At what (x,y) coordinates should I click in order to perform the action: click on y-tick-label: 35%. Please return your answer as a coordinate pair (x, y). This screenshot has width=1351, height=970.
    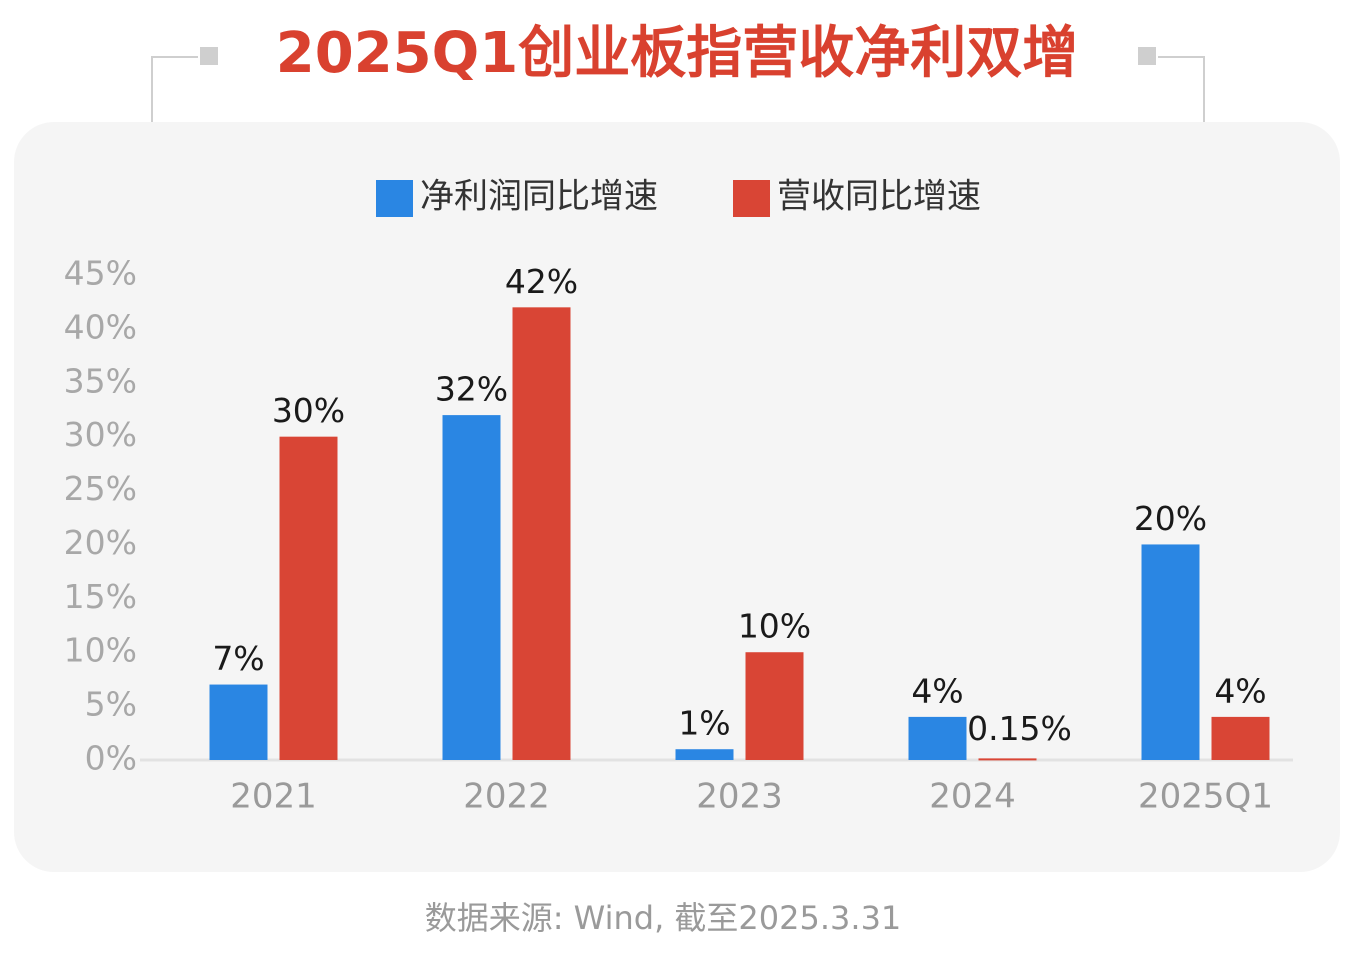
    Looking at the image, I should click on (100, 380).